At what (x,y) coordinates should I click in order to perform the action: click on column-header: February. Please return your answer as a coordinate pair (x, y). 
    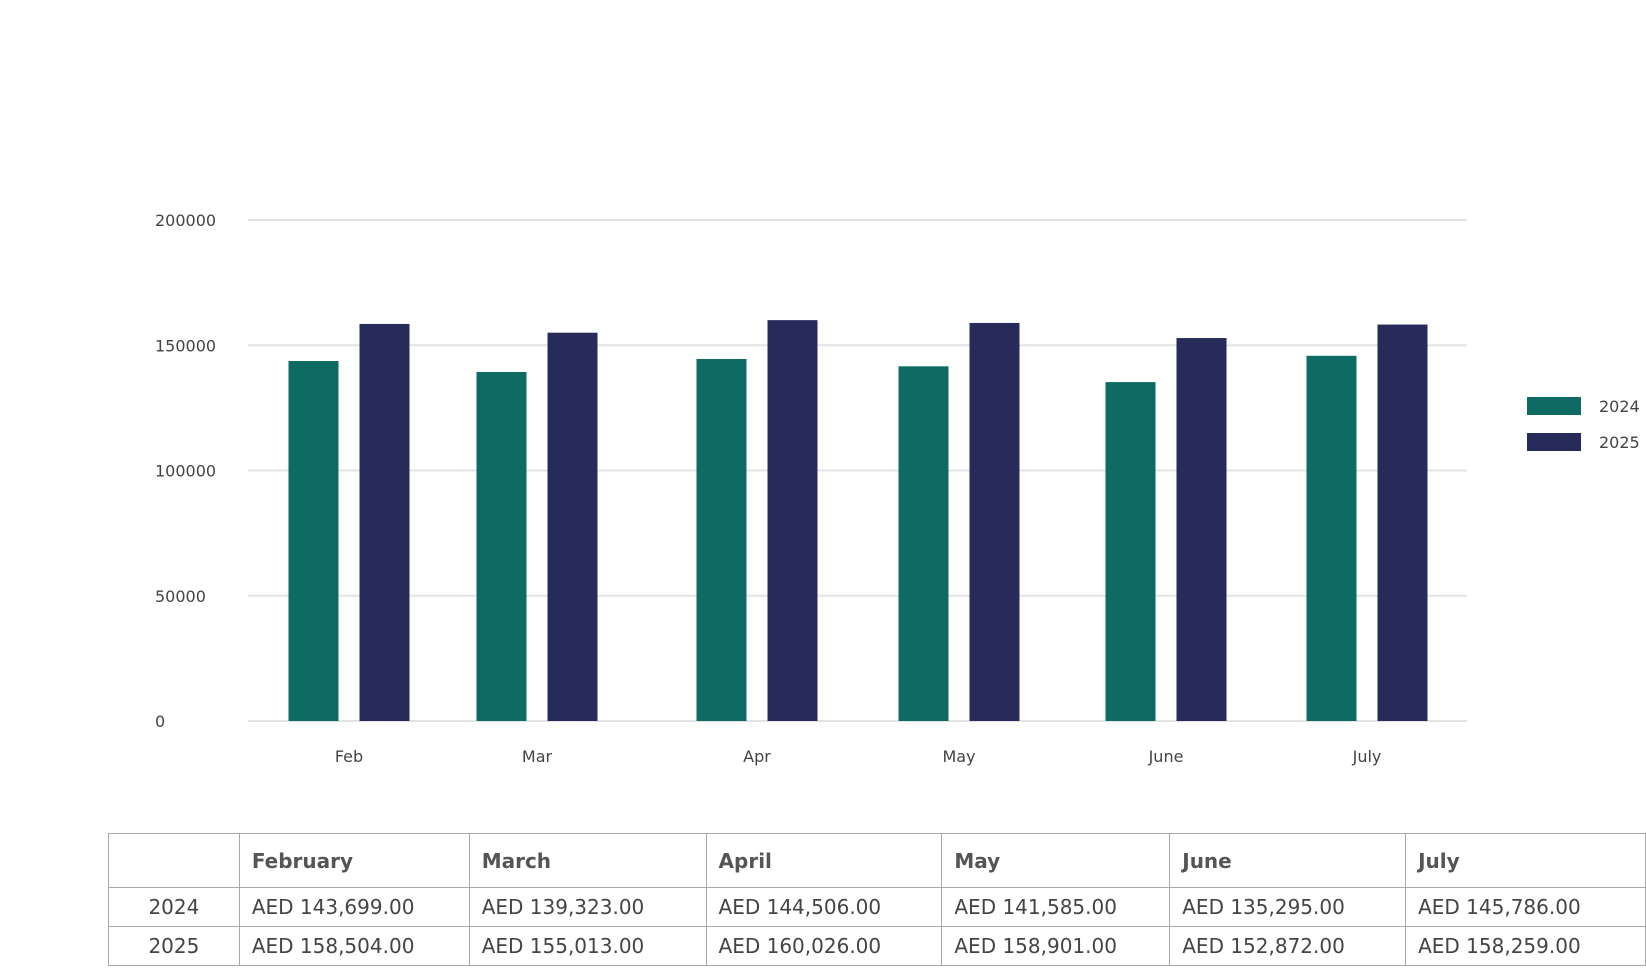
    Looking at the image, I should click on (354, 860).